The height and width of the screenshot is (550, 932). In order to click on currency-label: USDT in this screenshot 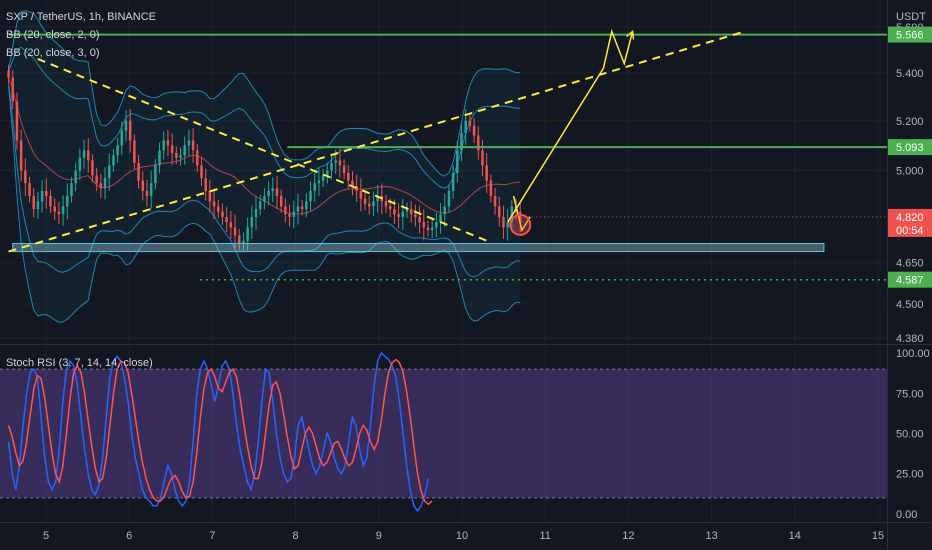, I will do `click(911, 17)`.